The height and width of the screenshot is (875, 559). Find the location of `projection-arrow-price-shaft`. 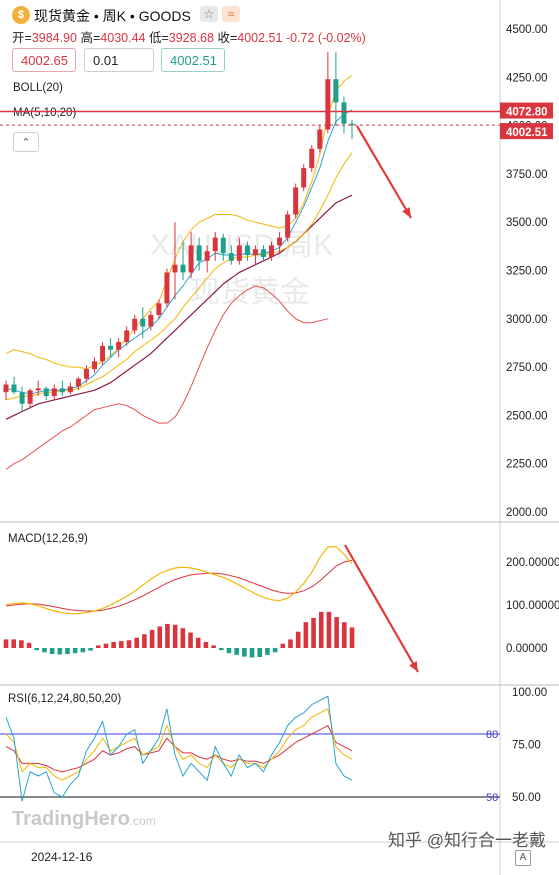

projection-arrow-price-shaft is located at coordinates (384, 172).